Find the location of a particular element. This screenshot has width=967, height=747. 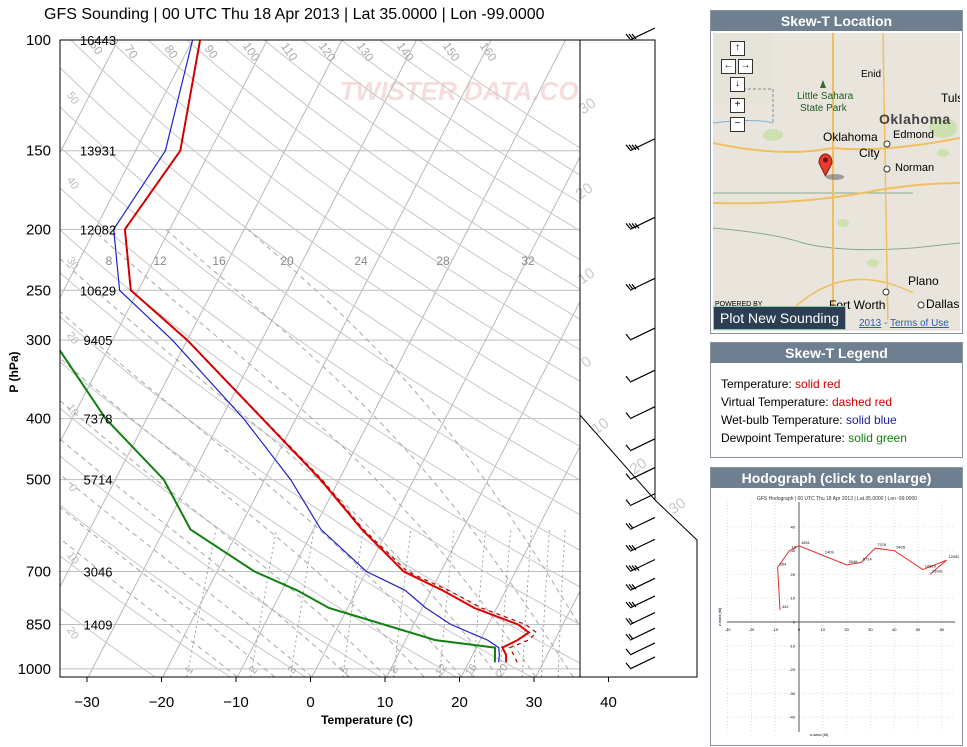

map-label-okc-2: City is located at coordinates (869, 153).